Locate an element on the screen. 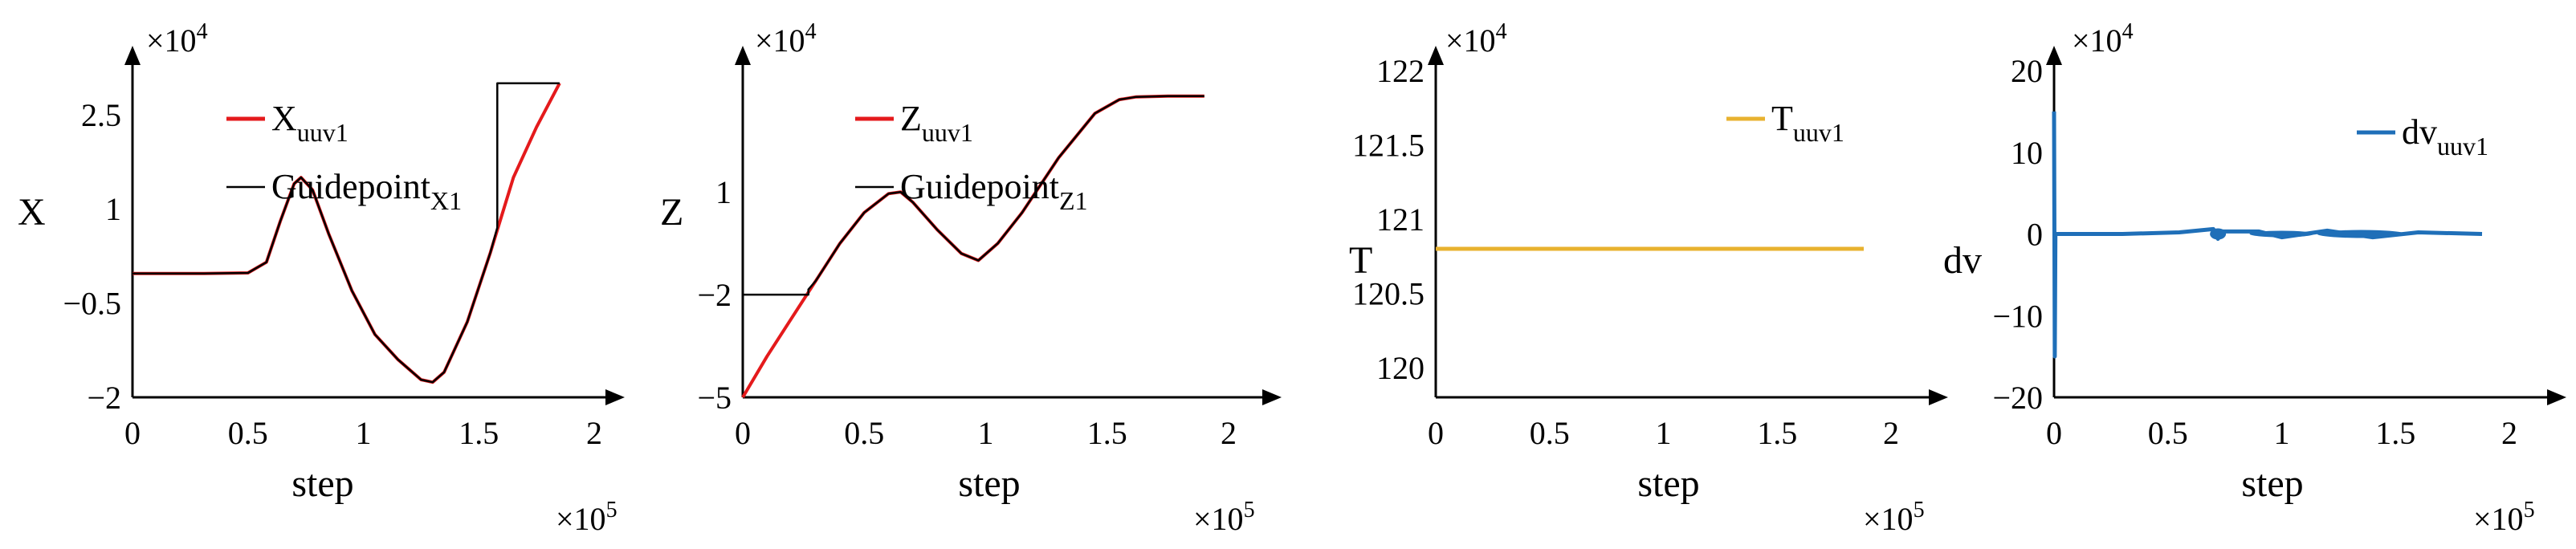 The image size is (2576, 549). legend-label: Tuuv1 is located at coordinates (1807, 123).